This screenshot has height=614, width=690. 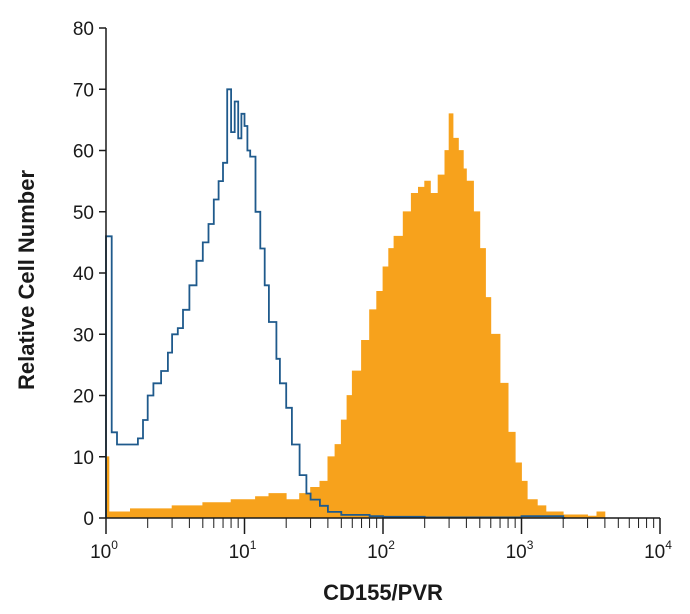 I want to click on y-tick-label: 70, so click(x=83, y=90).